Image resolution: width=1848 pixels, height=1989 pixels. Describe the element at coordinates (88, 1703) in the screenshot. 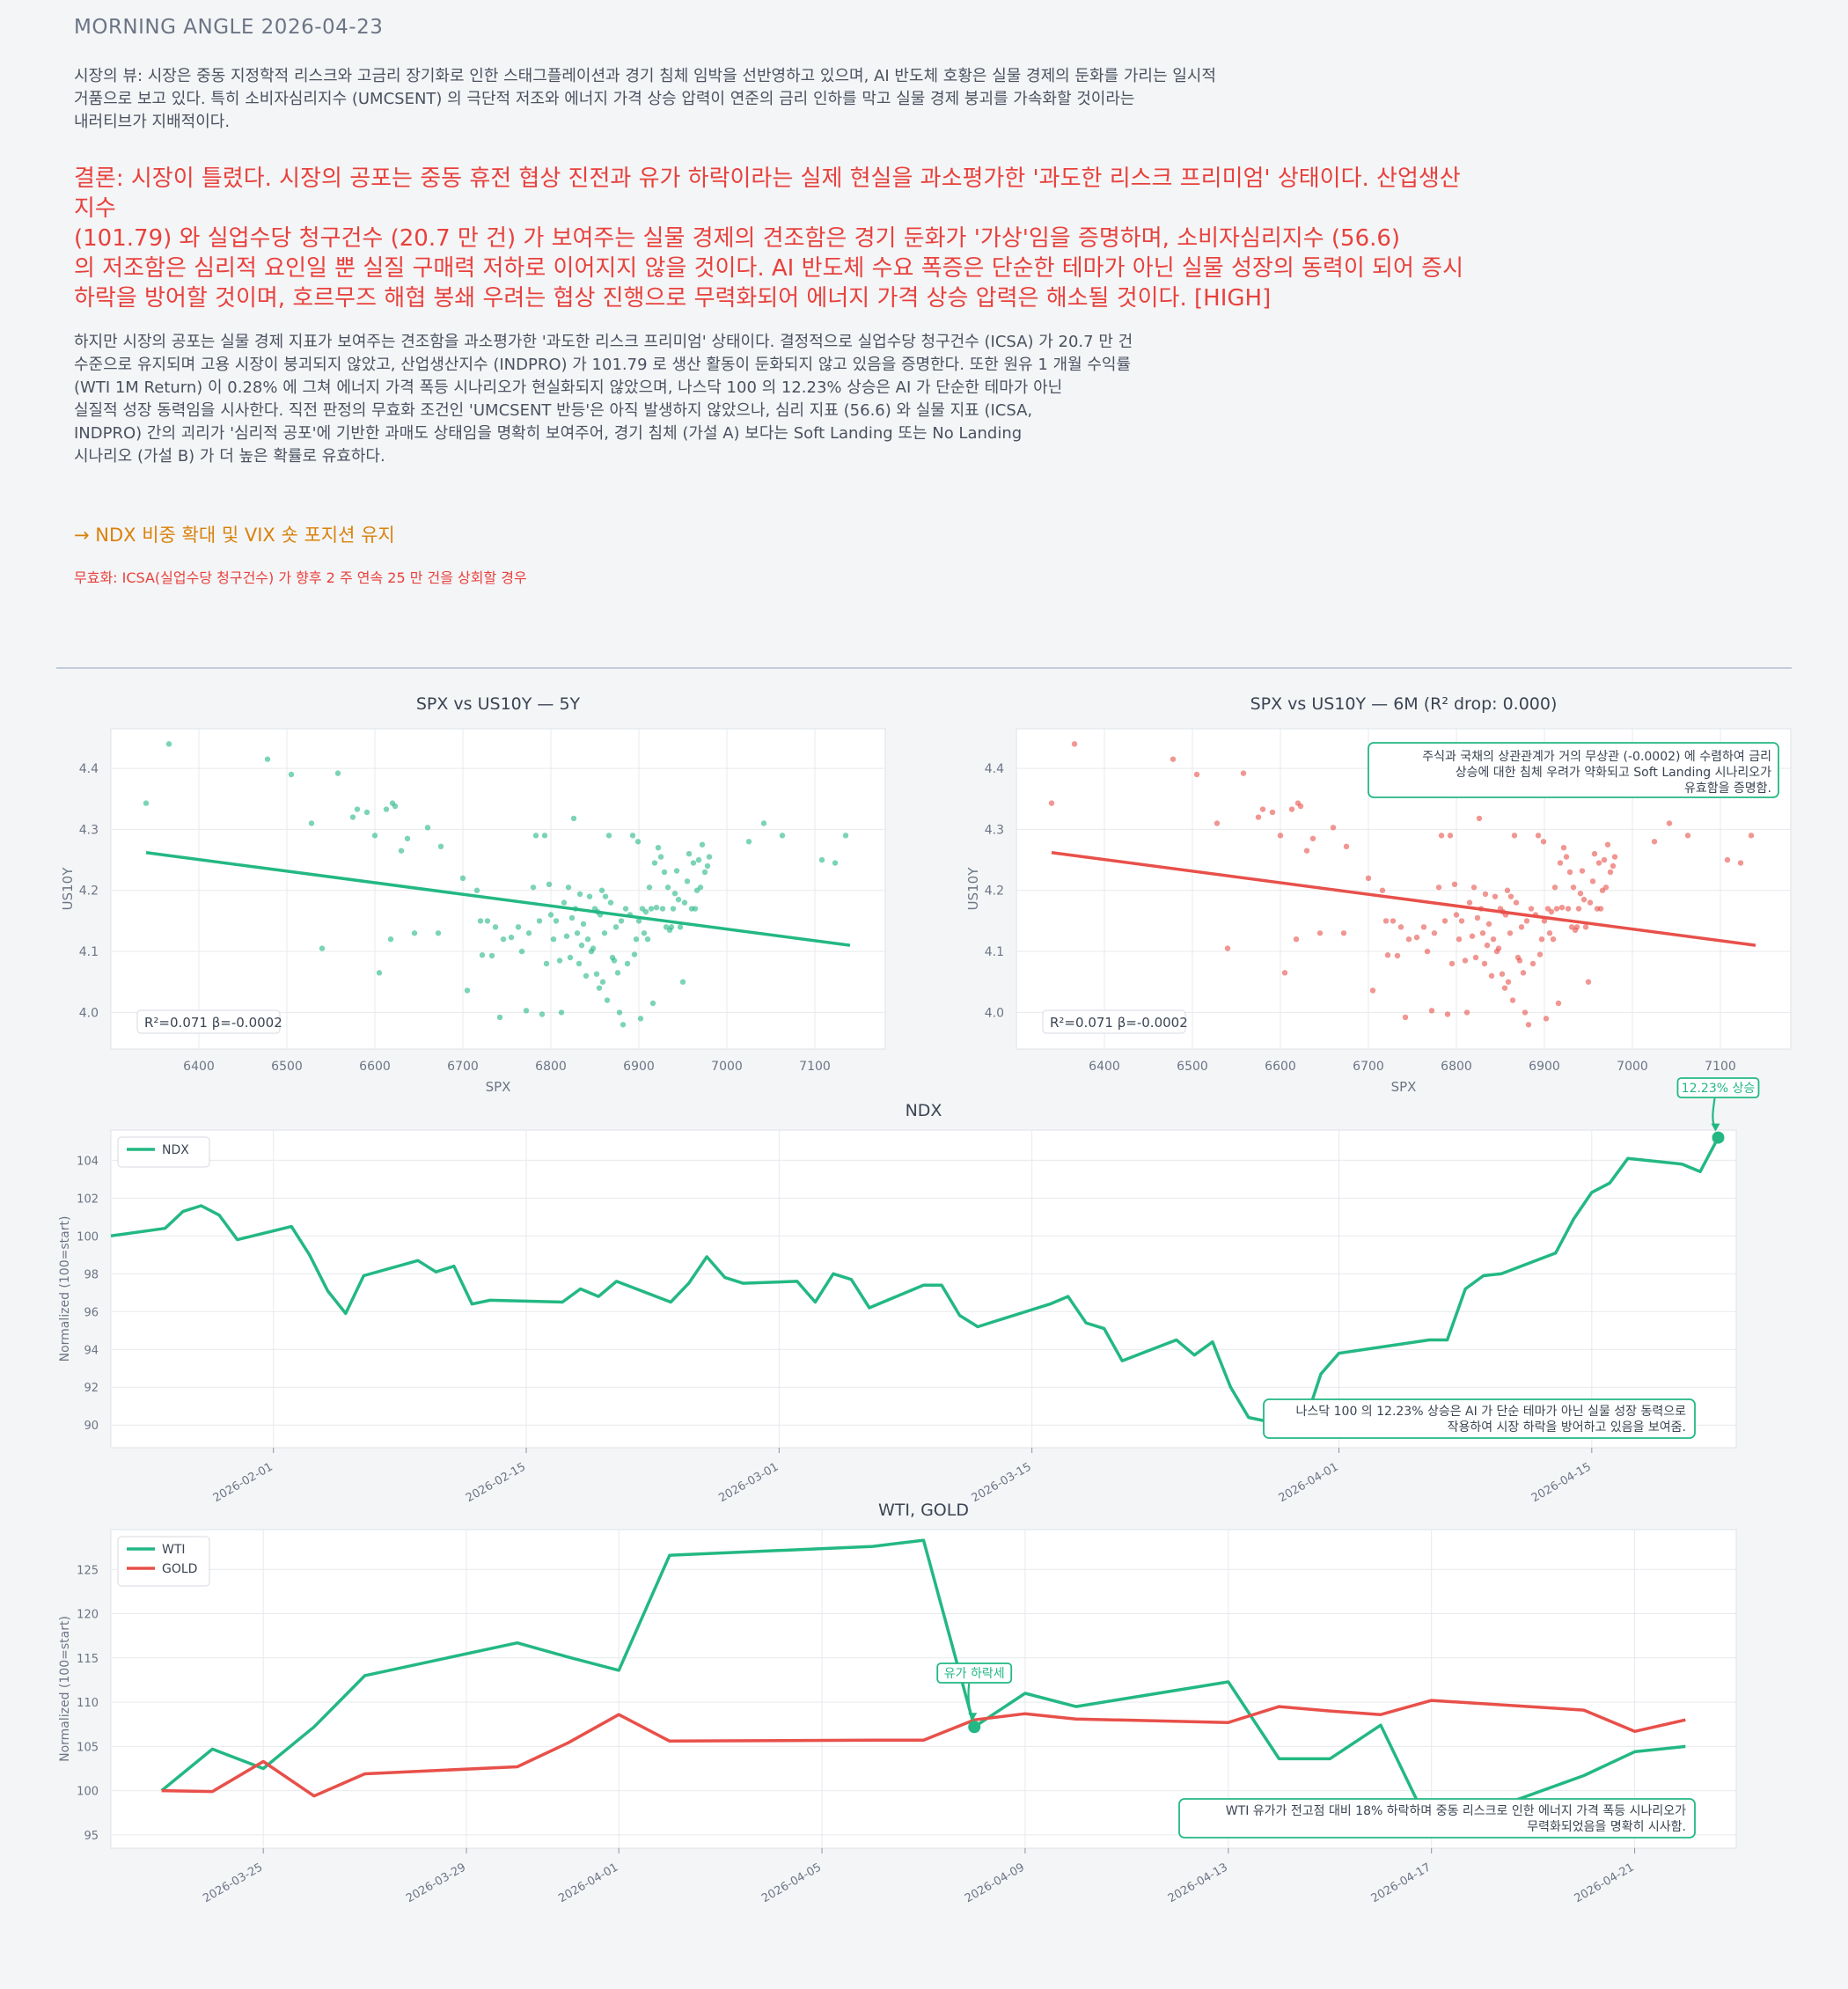

I see `y-tick-label: 110` at that location.